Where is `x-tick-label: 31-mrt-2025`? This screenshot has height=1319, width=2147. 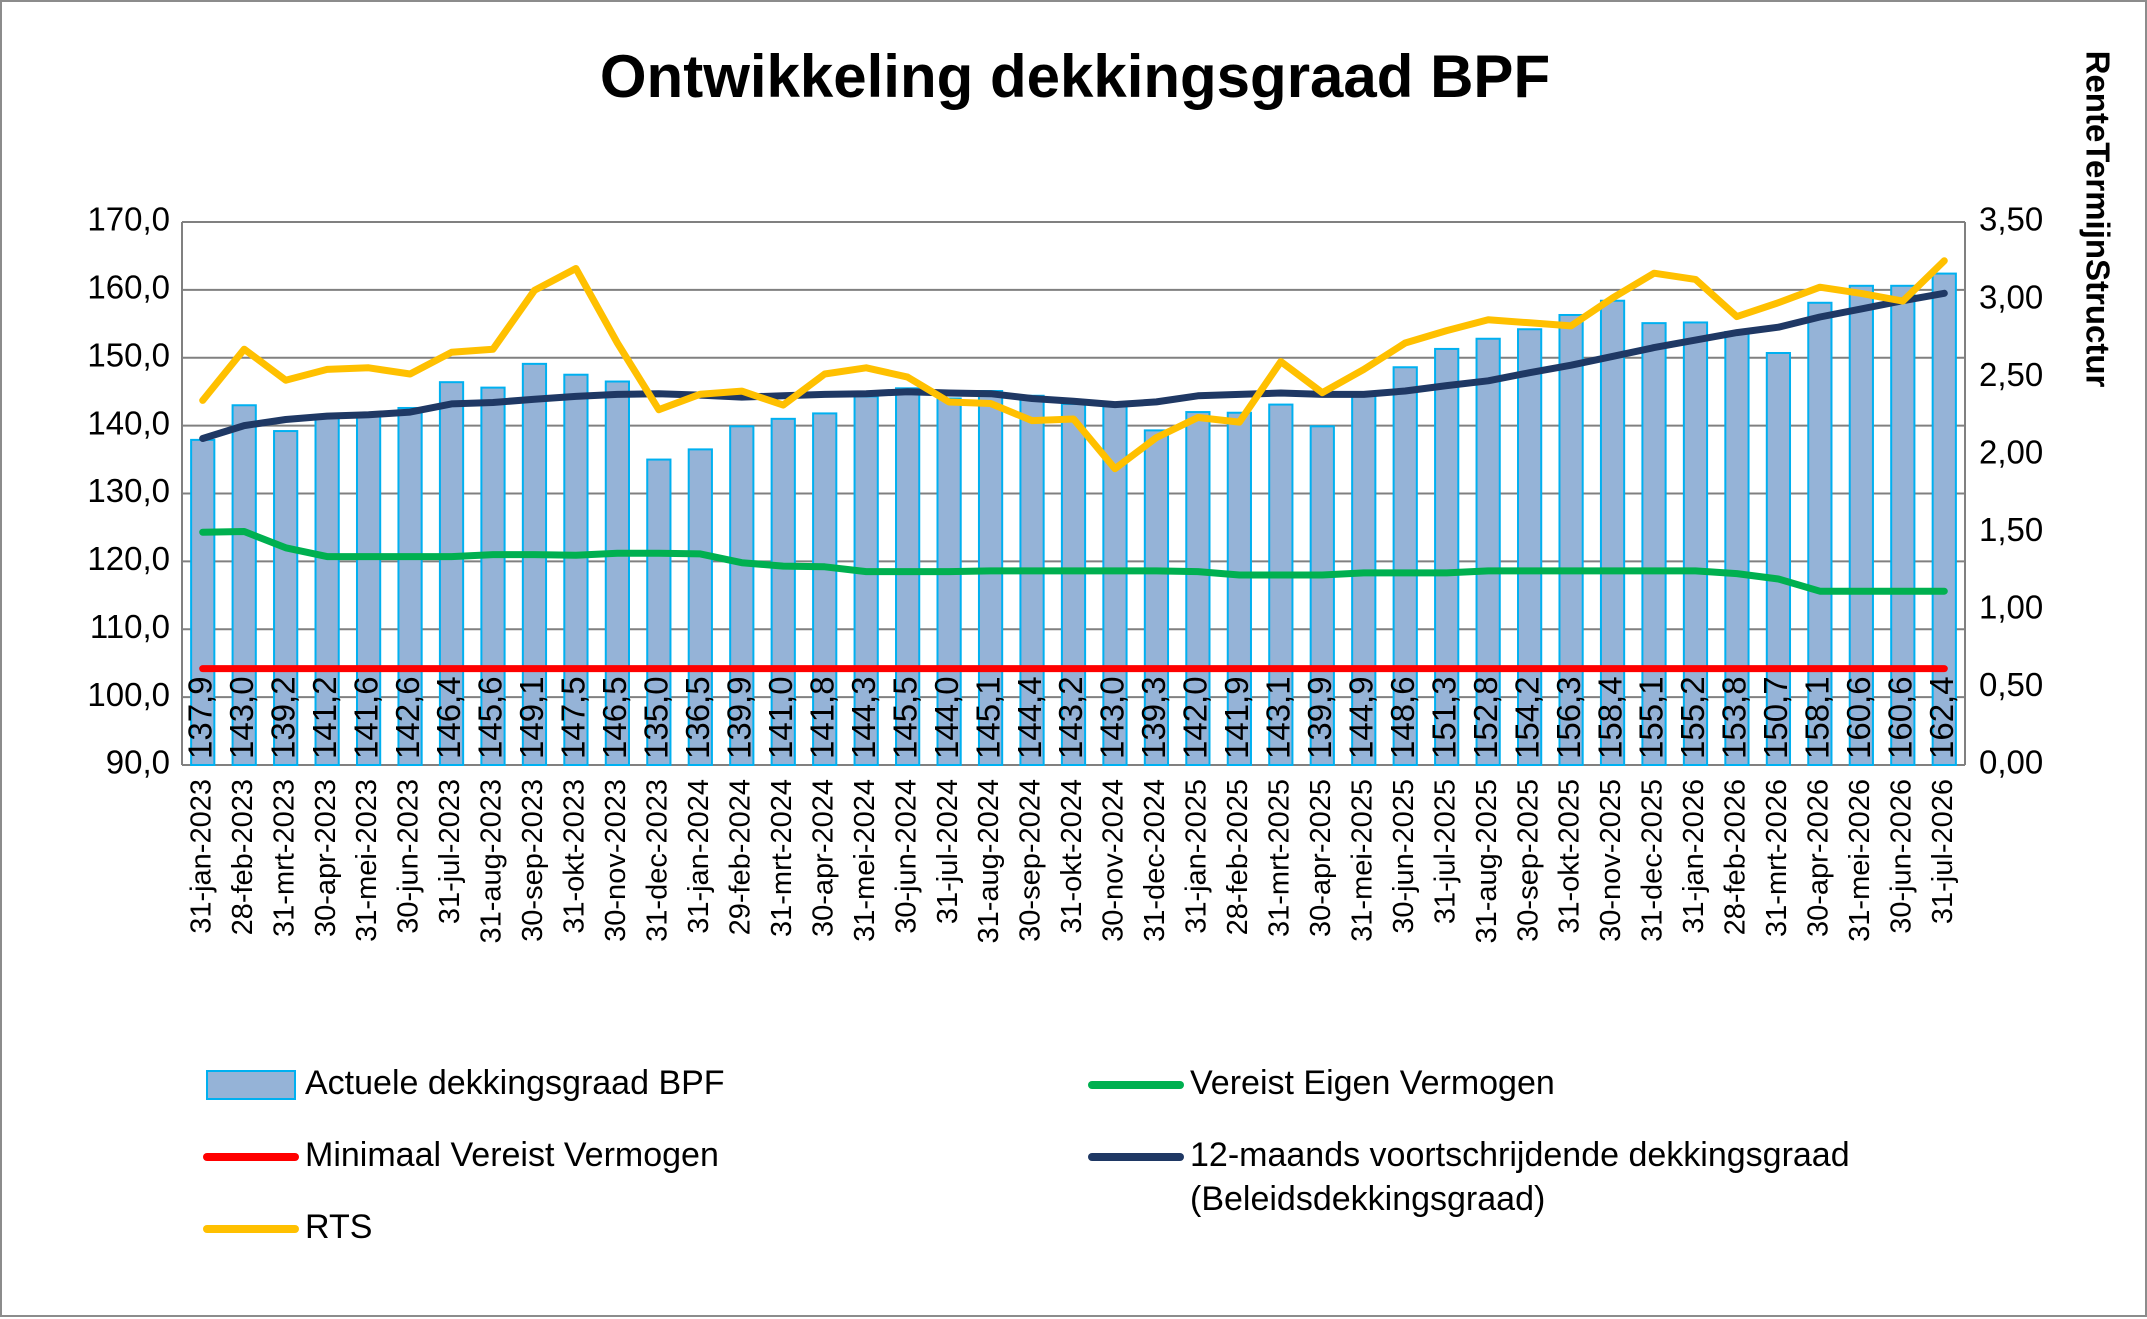
x-tick-label: 31-mrt-2025 is located at coordinates (1279, 858).